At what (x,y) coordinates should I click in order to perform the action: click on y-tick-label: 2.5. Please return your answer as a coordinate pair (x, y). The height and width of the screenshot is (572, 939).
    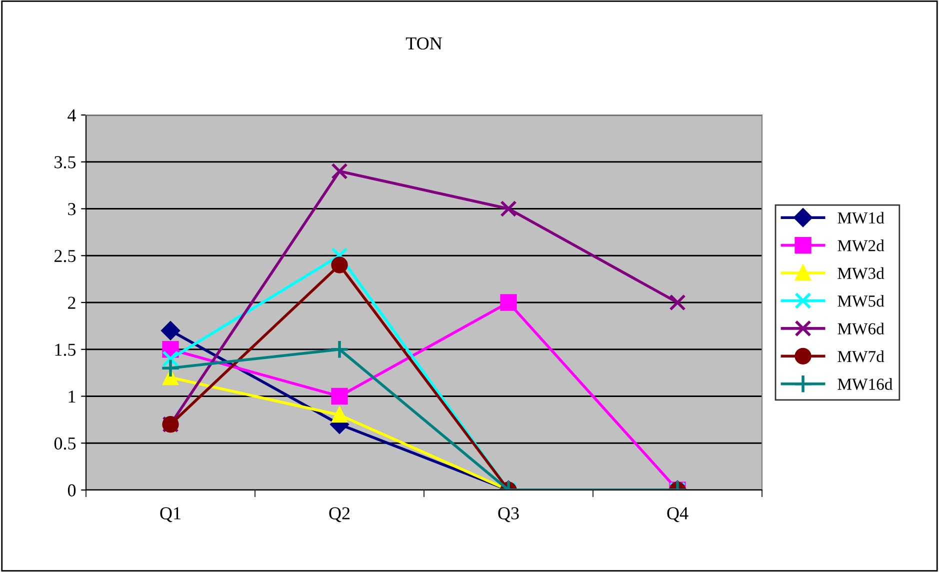
    Looking at the image, I should click on (65, 256).